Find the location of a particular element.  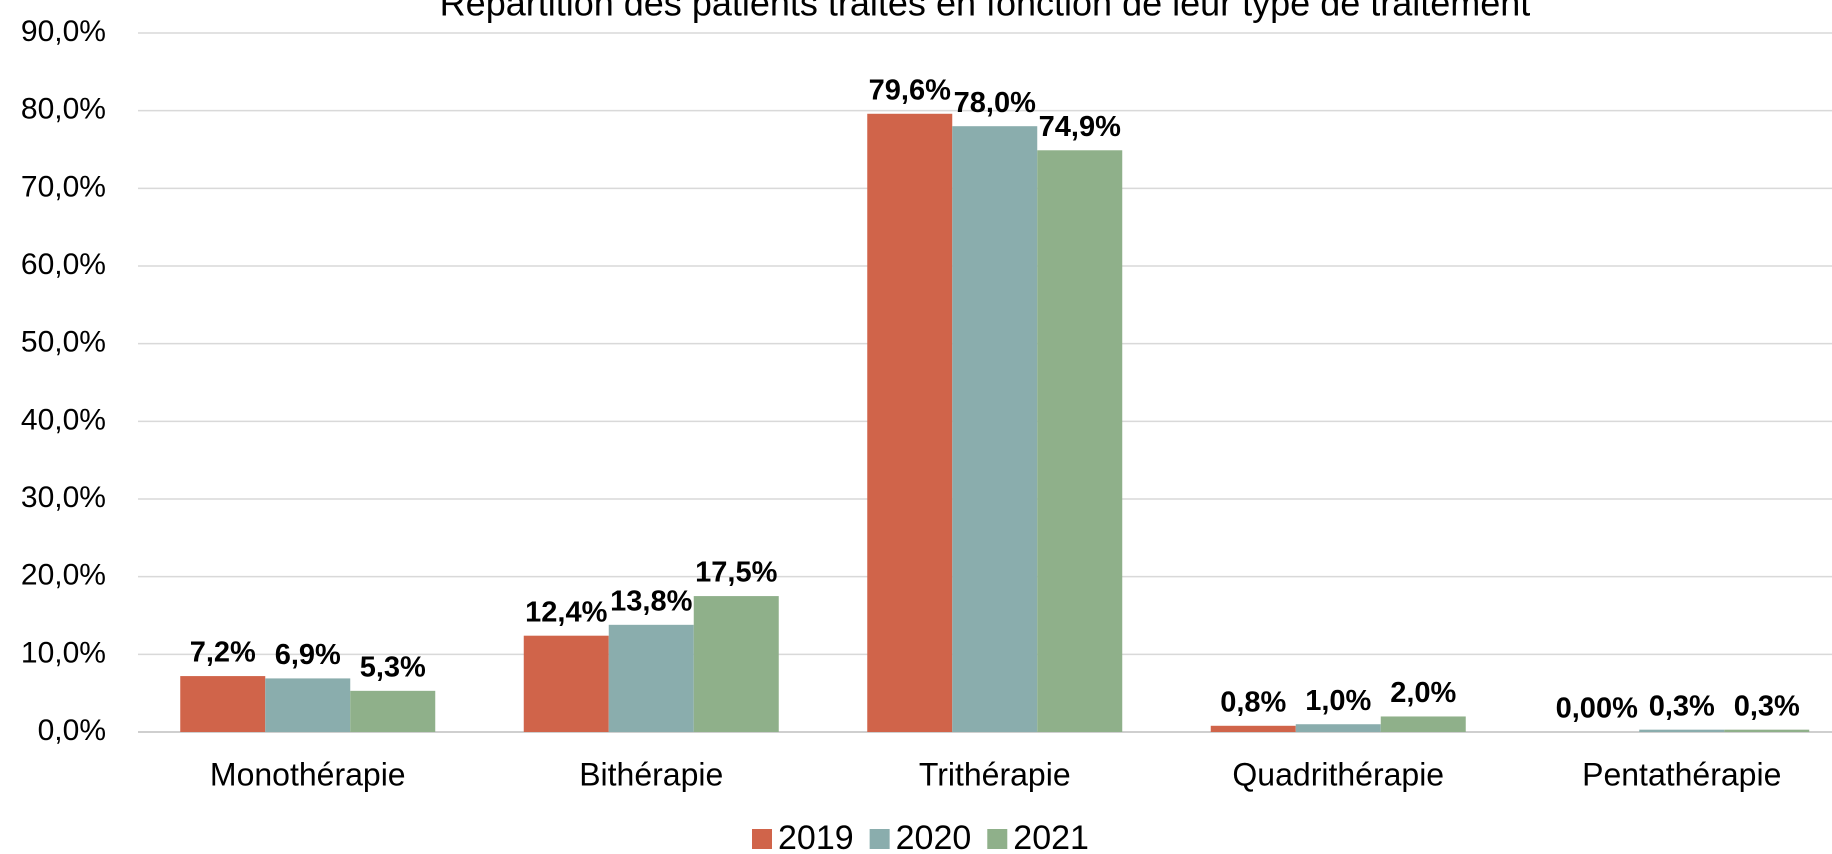

data-label: 79,6% is located at coordinates (910, 90).